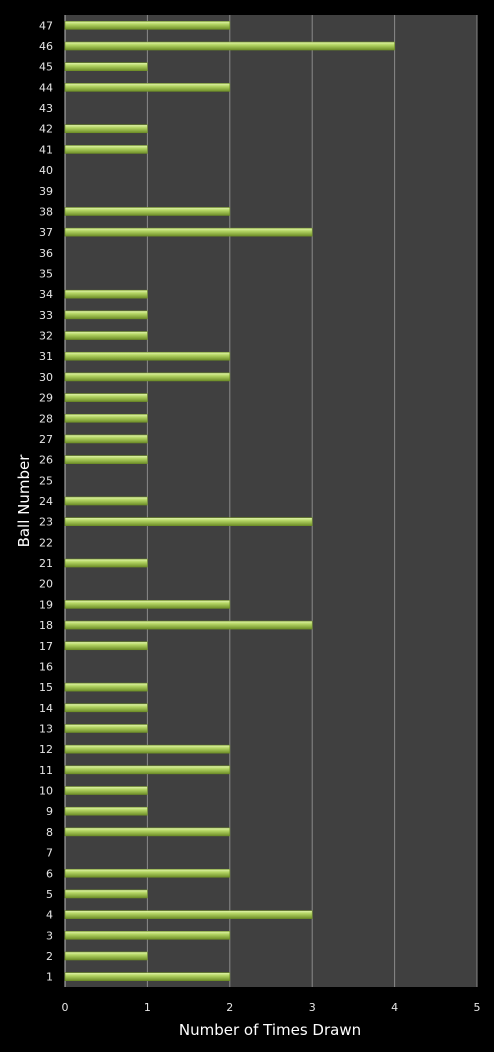  Describe the element at coordinates (46, 253) in the screenshot. I see `y-tick-label: 36` at that location.